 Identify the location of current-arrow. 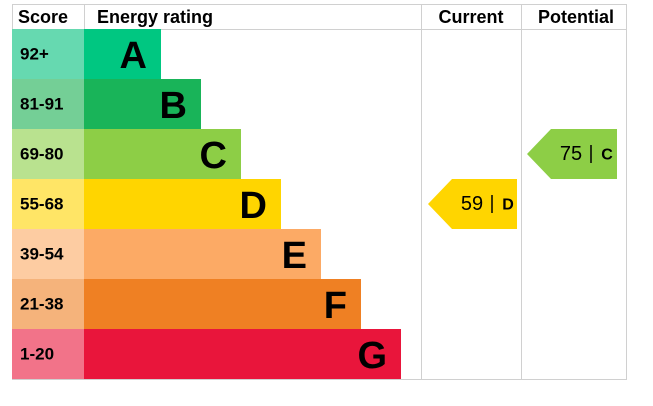
(472, 204).